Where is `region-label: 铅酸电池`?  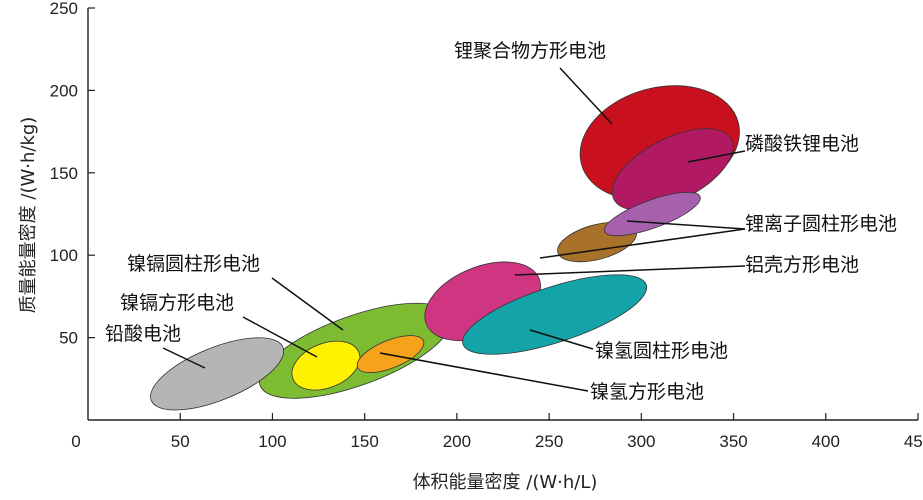 region-label: 铅酸电池 is located at coordinates (143, 334).